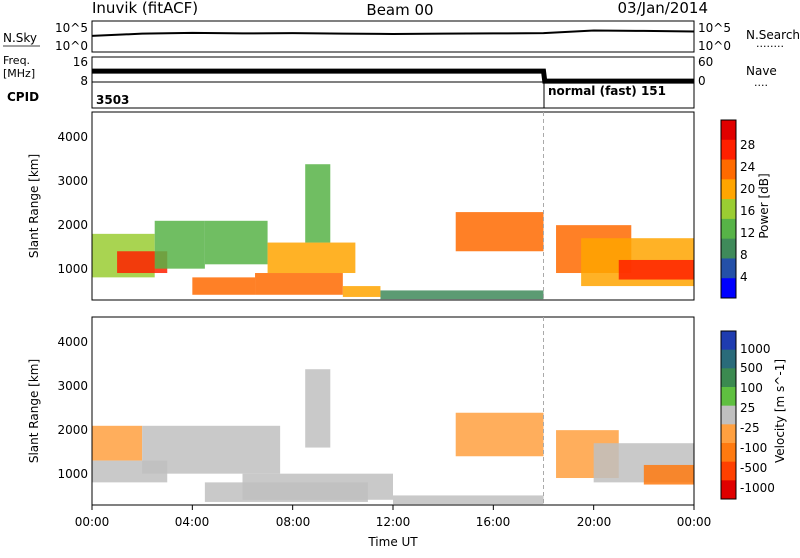  What do you see at coordinates (393, 76) in the screenshot?
I see `freq-series-line` at bounding box center [393, 76].